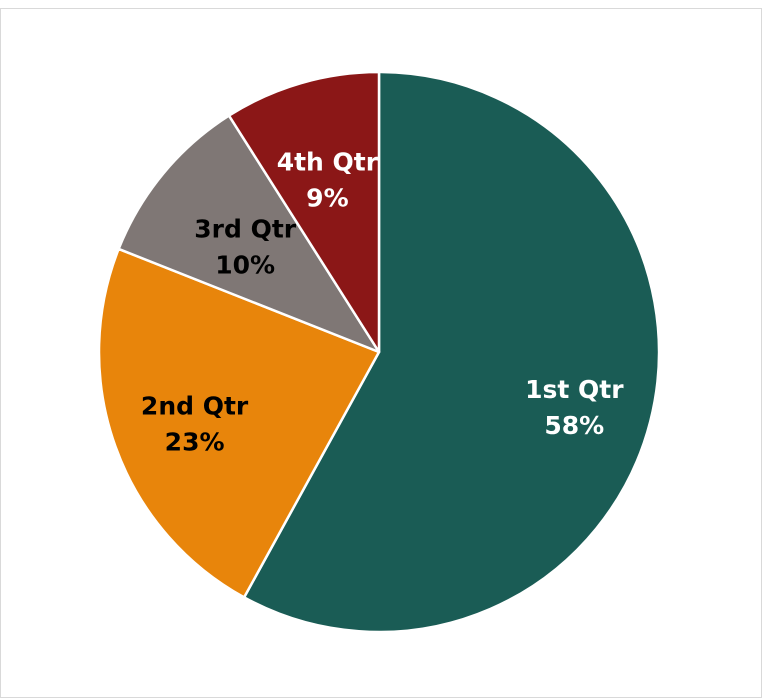 The width and height of the screenshot is (764, 700). What do you see at coordinates (195, 423) in the screenshot?
I see `slice-label-2: 2nd Qtr 23%` at bounding box center [195, 423].